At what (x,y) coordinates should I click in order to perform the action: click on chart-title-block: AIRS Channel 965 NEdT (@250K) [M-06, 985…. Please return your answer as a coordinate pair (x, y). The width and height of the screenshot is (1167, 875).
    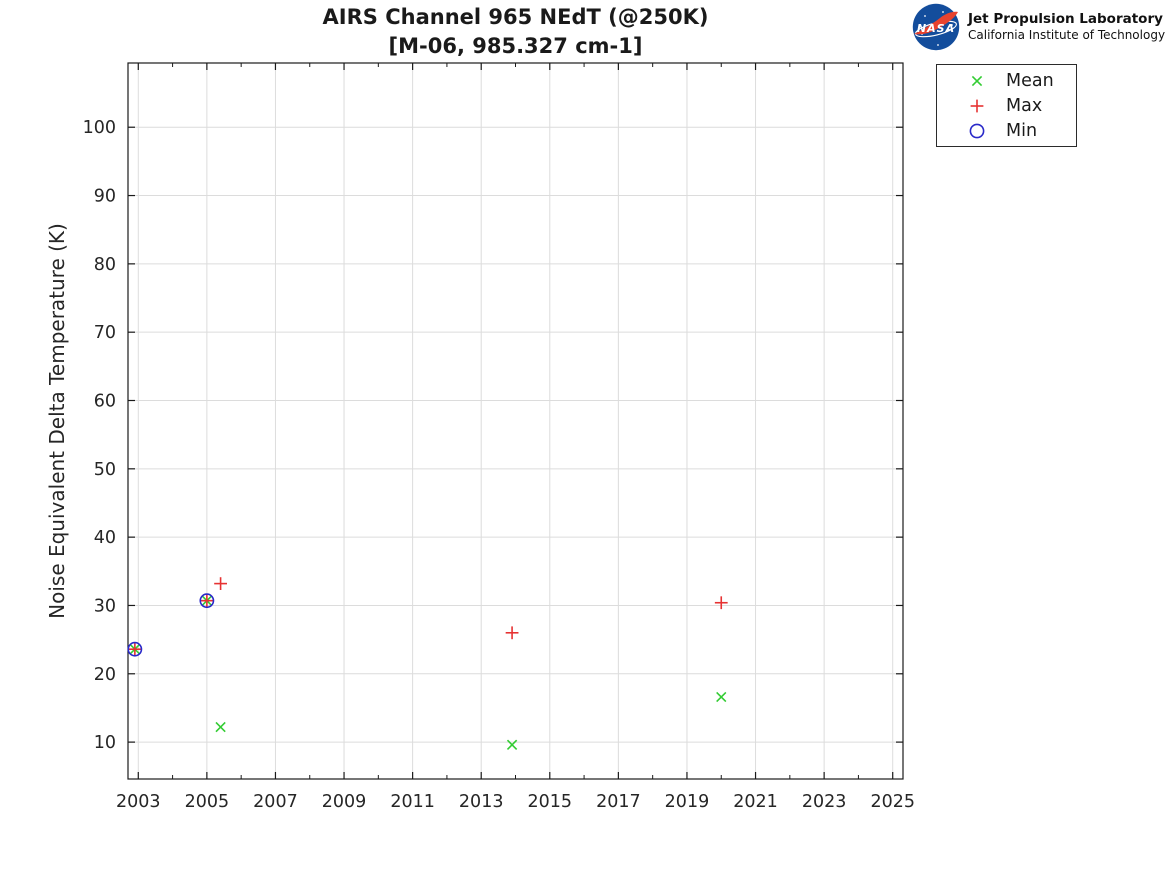
    Looking at the image, I should click on (515, 32).